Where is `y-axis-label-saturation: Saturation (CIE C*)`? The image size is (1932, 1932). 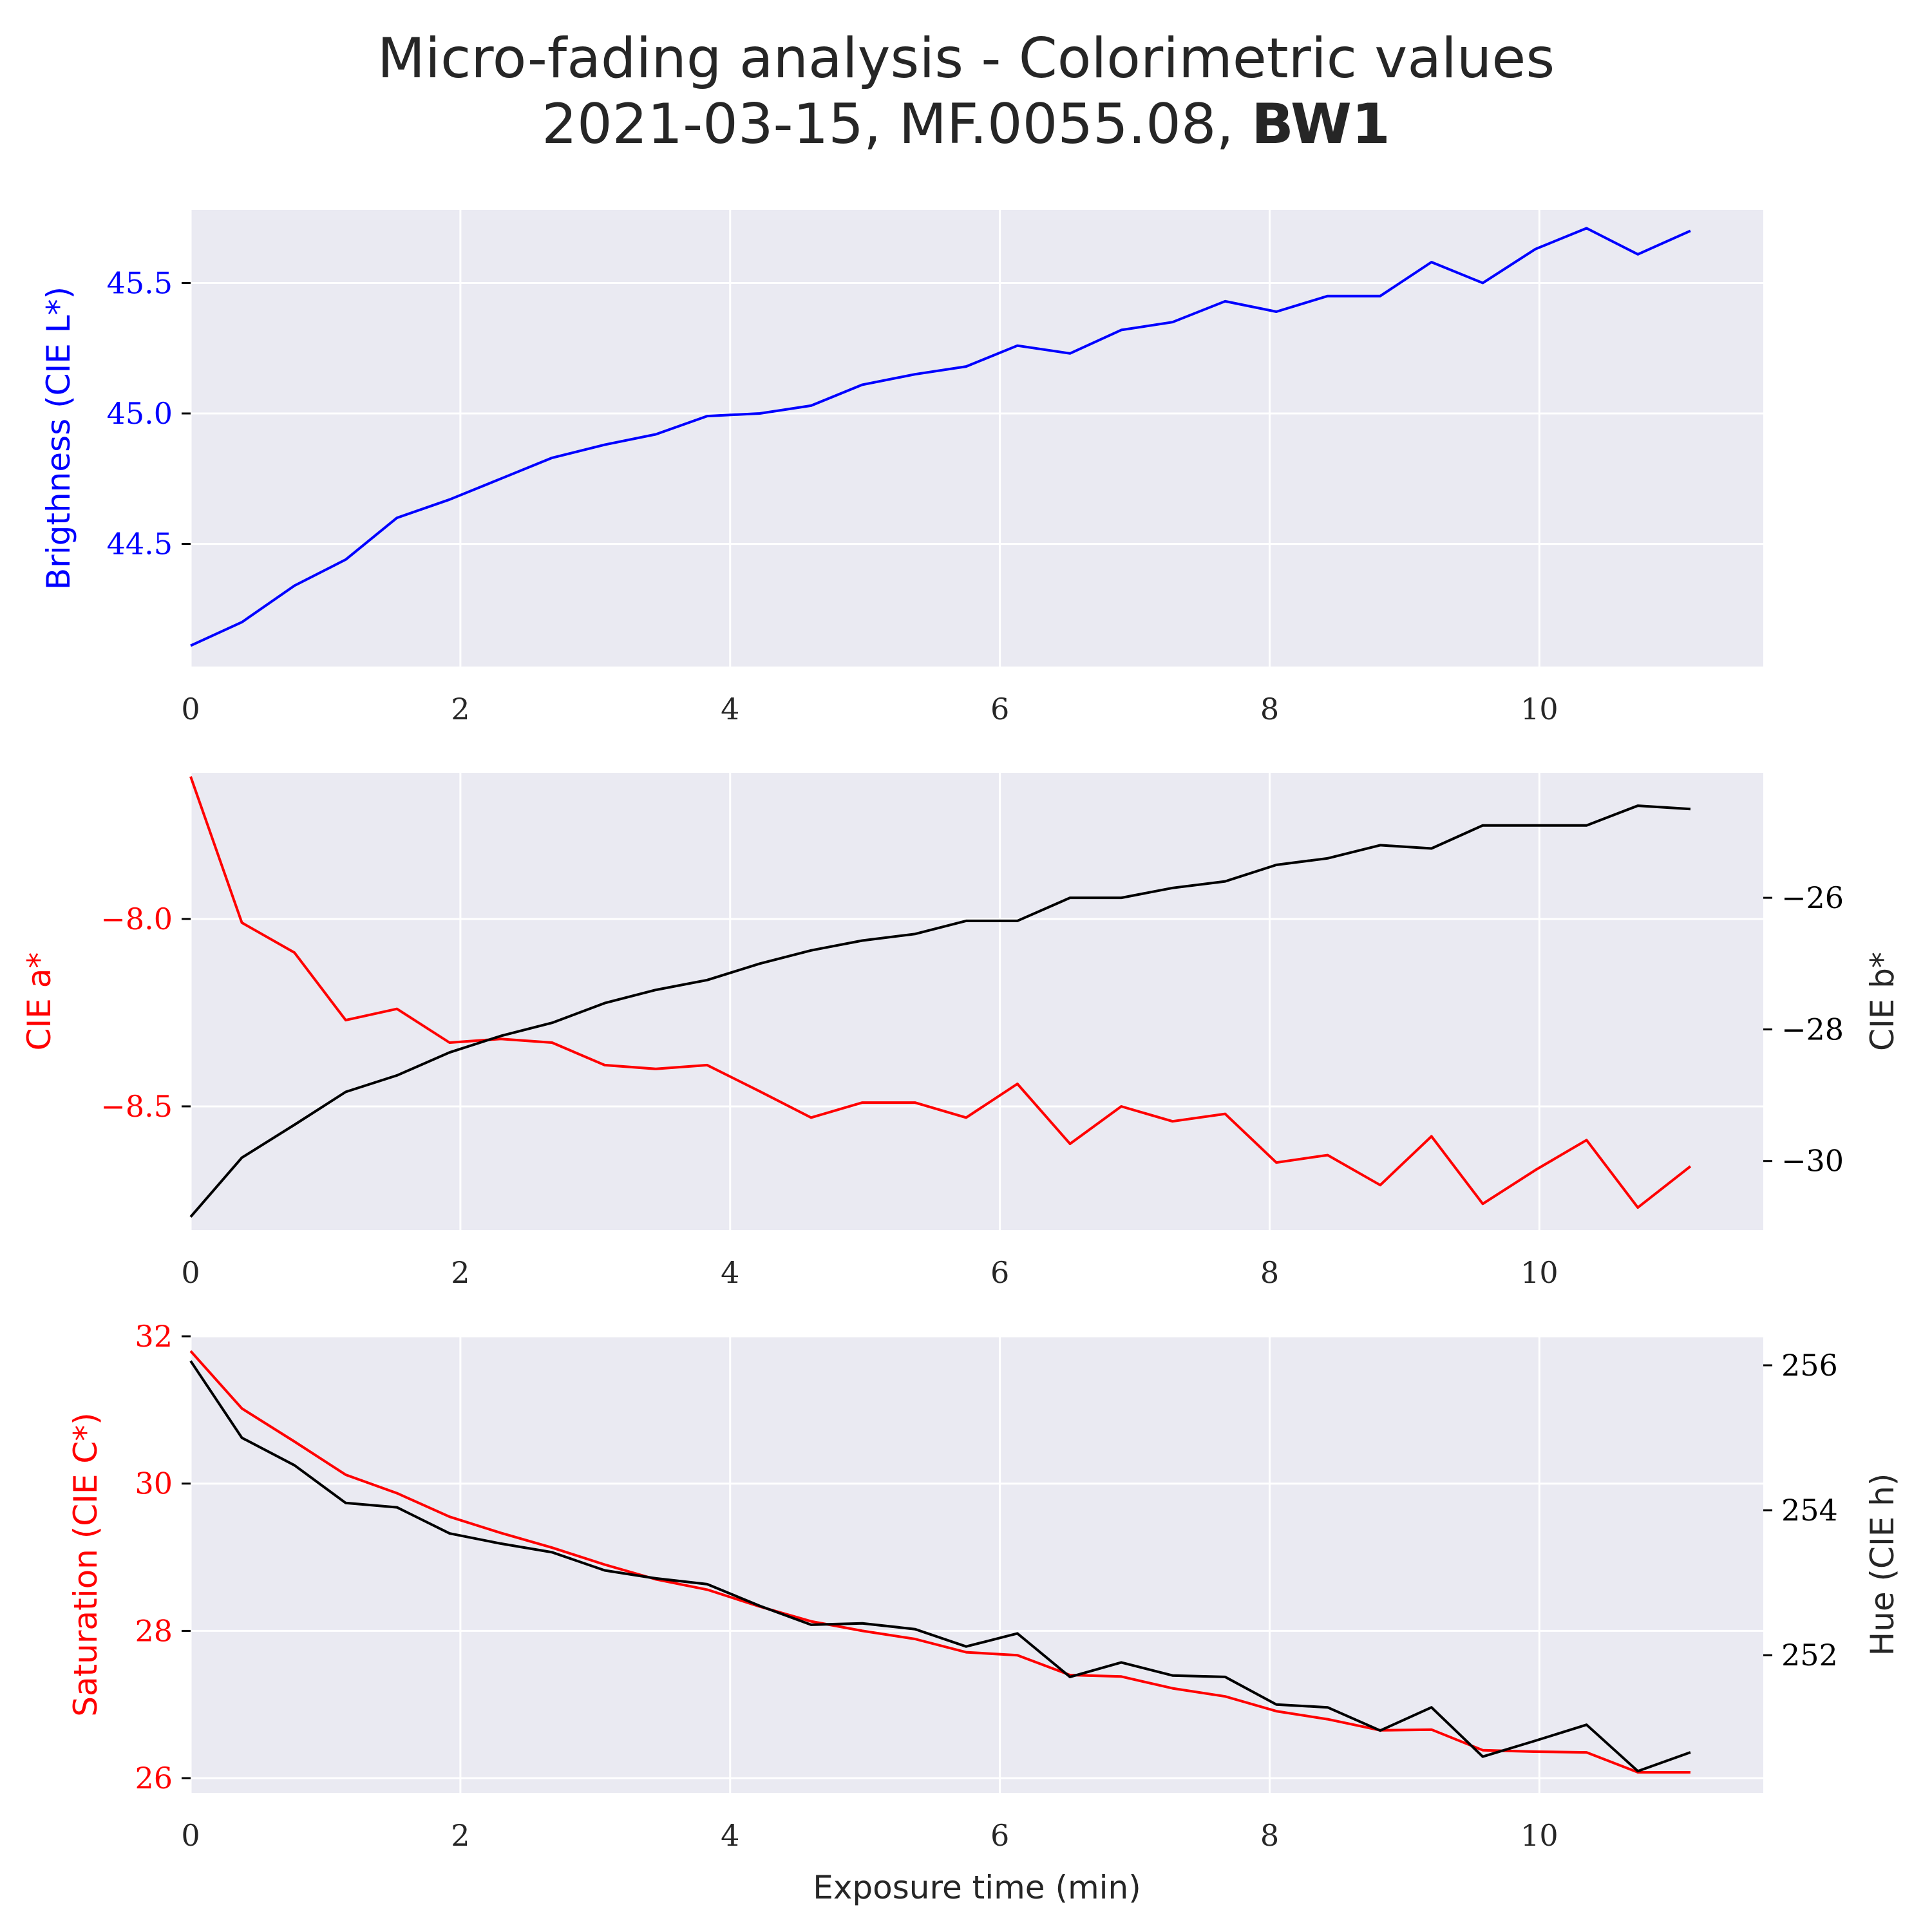 y-axis-label-saturation: Saturation (CIE C*) is located at coordinates (85, 1564).